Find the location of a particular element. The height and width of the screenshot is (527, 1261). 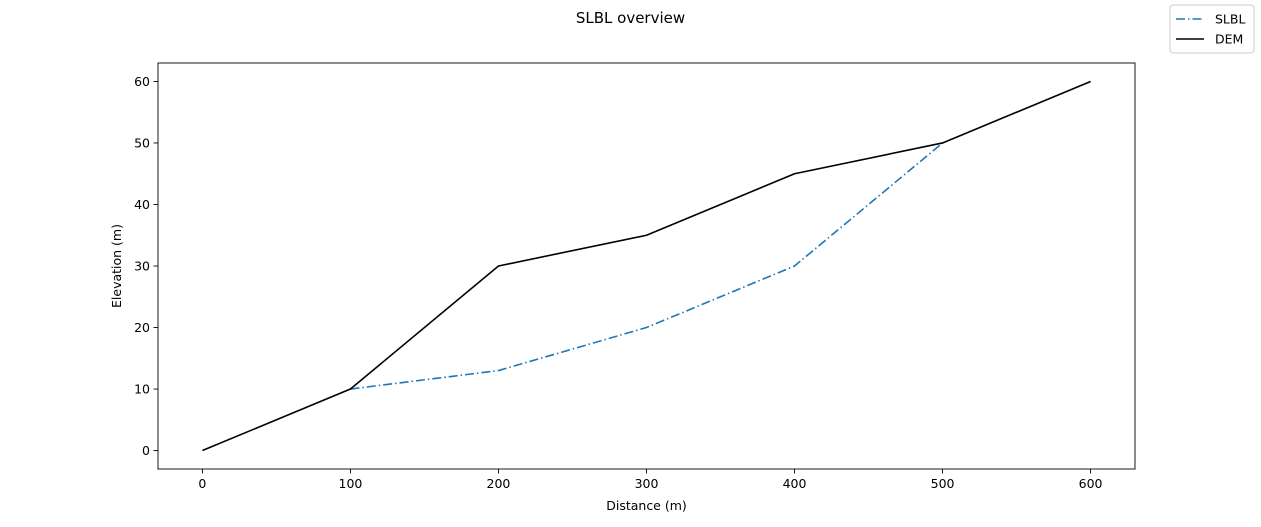

y-axis-label: Elevation (m) is located at coordinates (116, 266).